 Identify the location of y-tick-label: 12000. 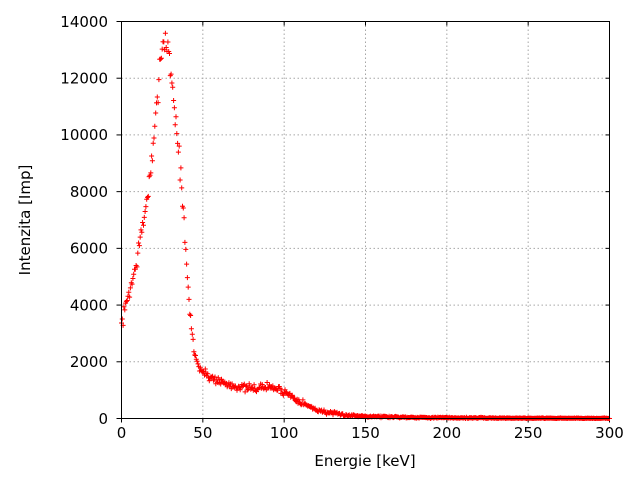
(84, 78).